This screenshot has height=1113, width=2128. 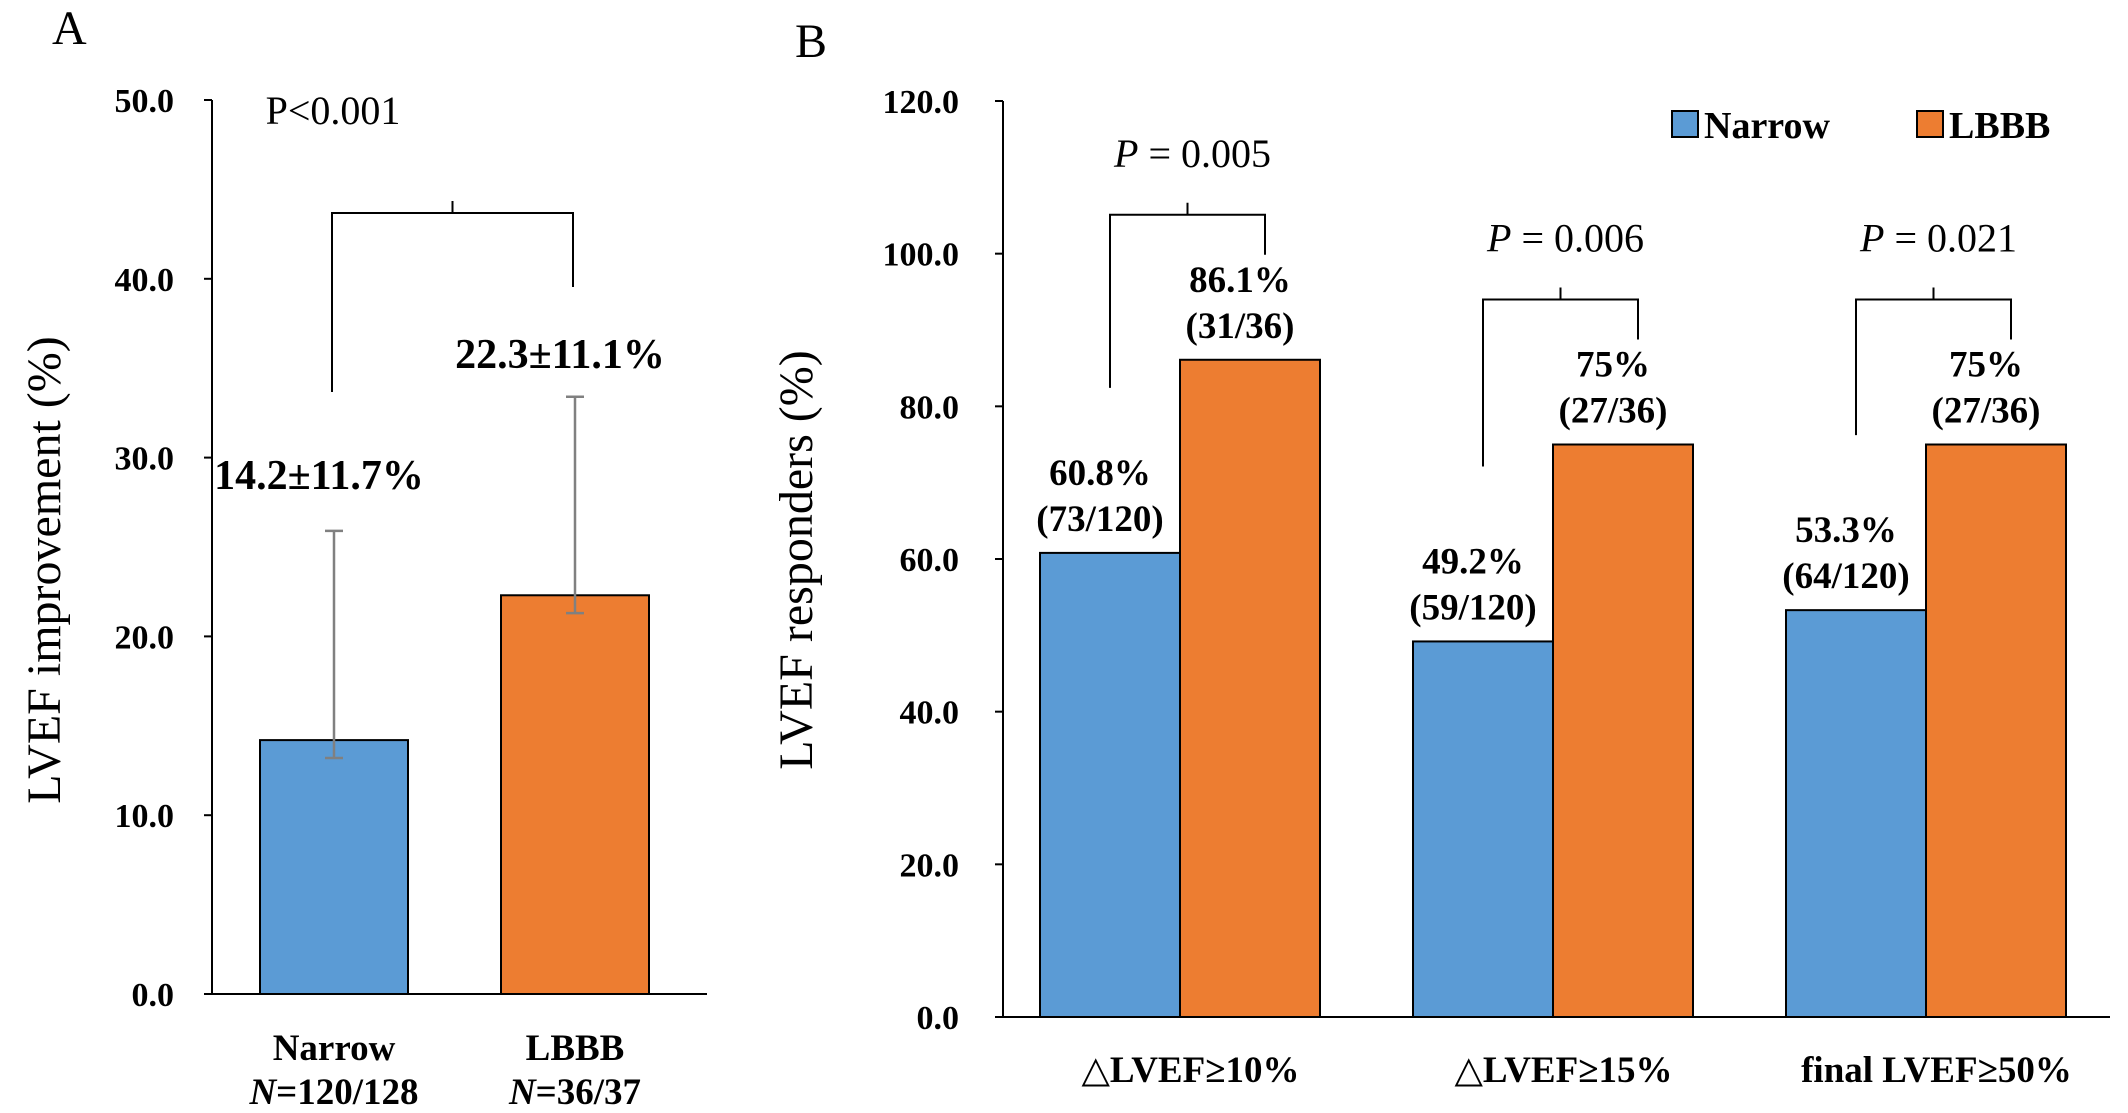 What do you see at coordinates (319, 476) in the screenshot?
I see `panel-a-data-label: 14.2±11.7%` at bounding box center [319, 476].